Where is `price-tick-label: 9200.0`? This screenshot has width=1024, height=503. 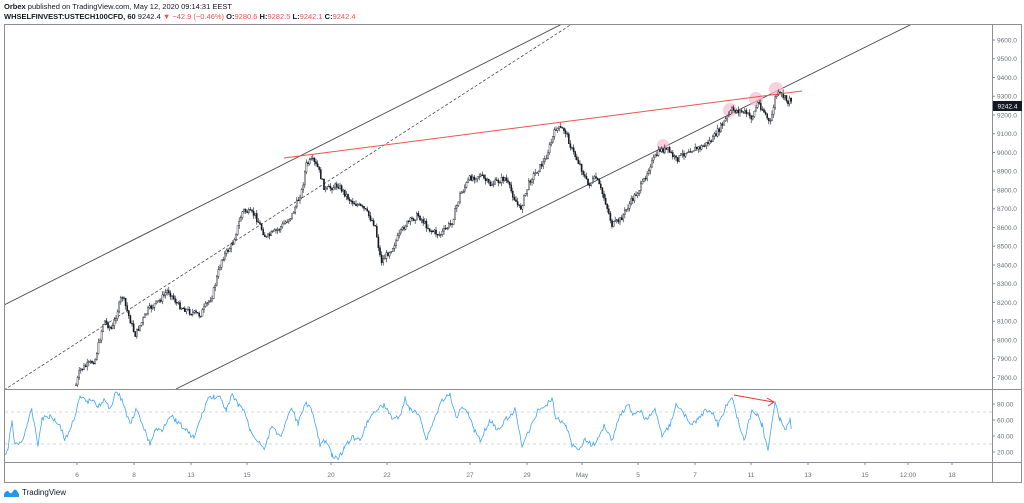
price-tick-label: 9200.0 is located at coordinates (1007, 115).